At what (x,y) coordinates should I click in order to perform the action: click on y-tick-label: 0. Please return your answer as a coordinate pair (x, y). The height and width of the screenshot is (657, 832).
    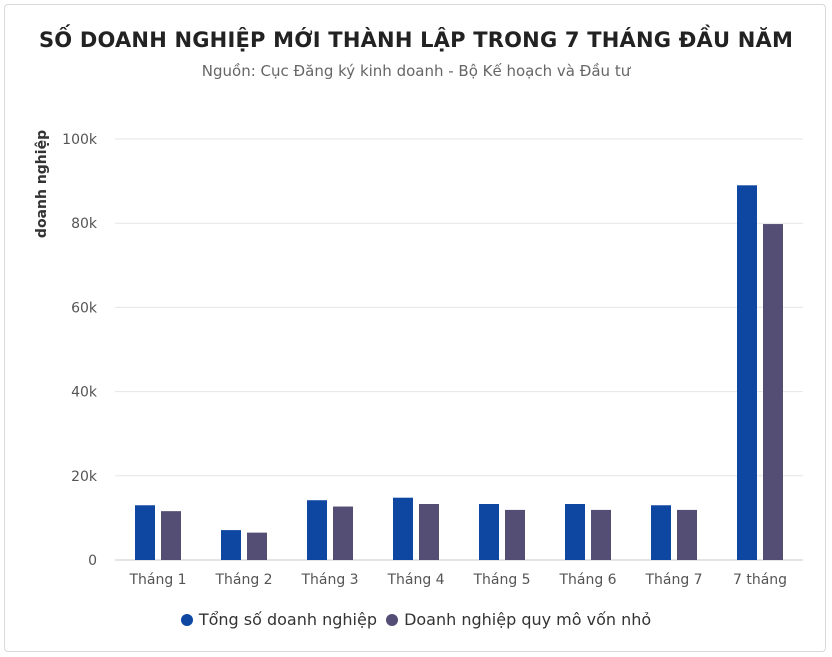
    Looking at the image, I should click on (92, 561).